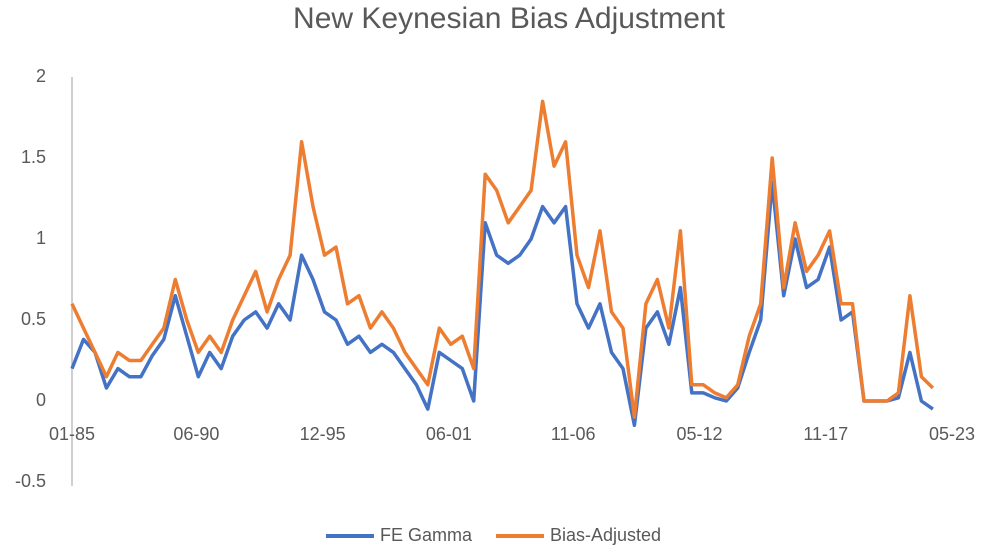 The image size is (982, 557). What do you see at coordinates (952, 434) in the screenshot?
I see `x-tick-label: 05-23` at bounding box center [952, 434].